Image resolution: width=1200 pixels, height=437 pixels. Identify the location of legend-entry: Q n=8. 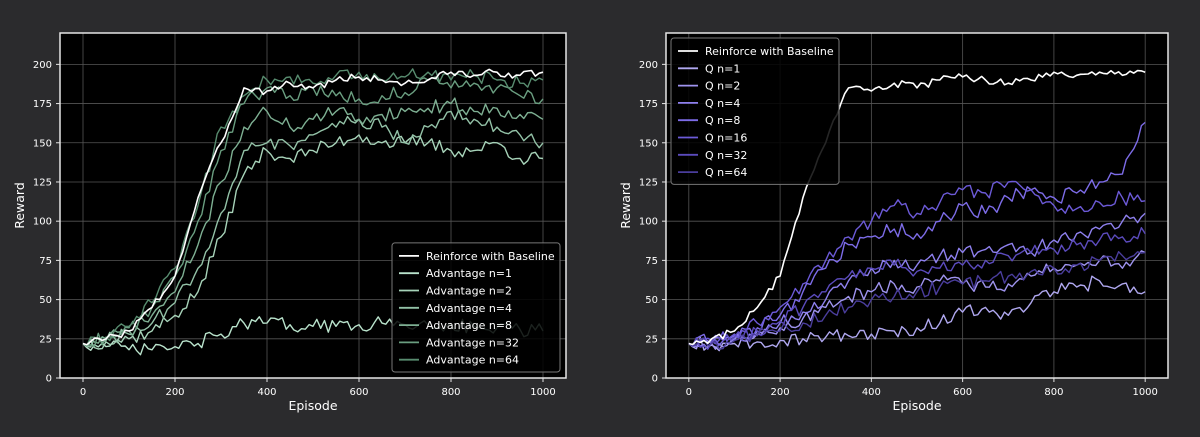
(722, 120).